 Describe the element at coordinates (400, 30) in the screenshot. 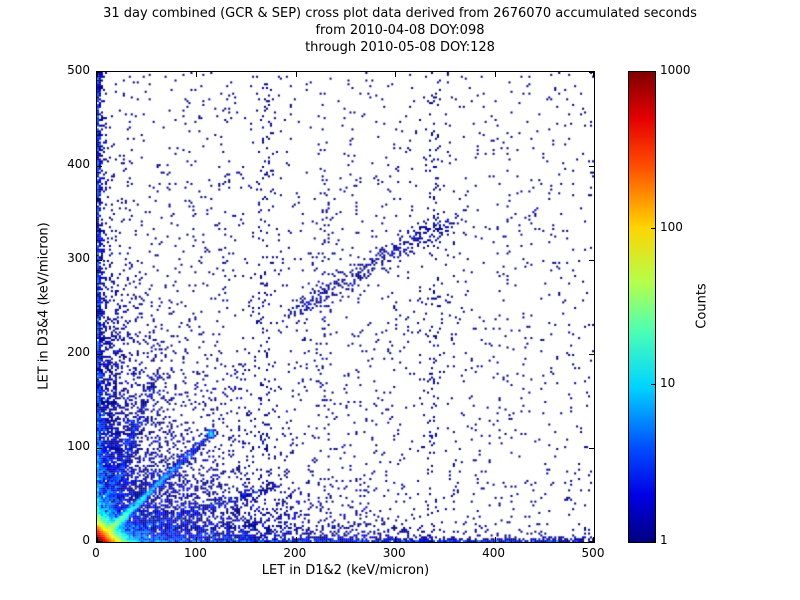

I see `chart-title-line2: from 2010-04-08 DOY:098` at that location.